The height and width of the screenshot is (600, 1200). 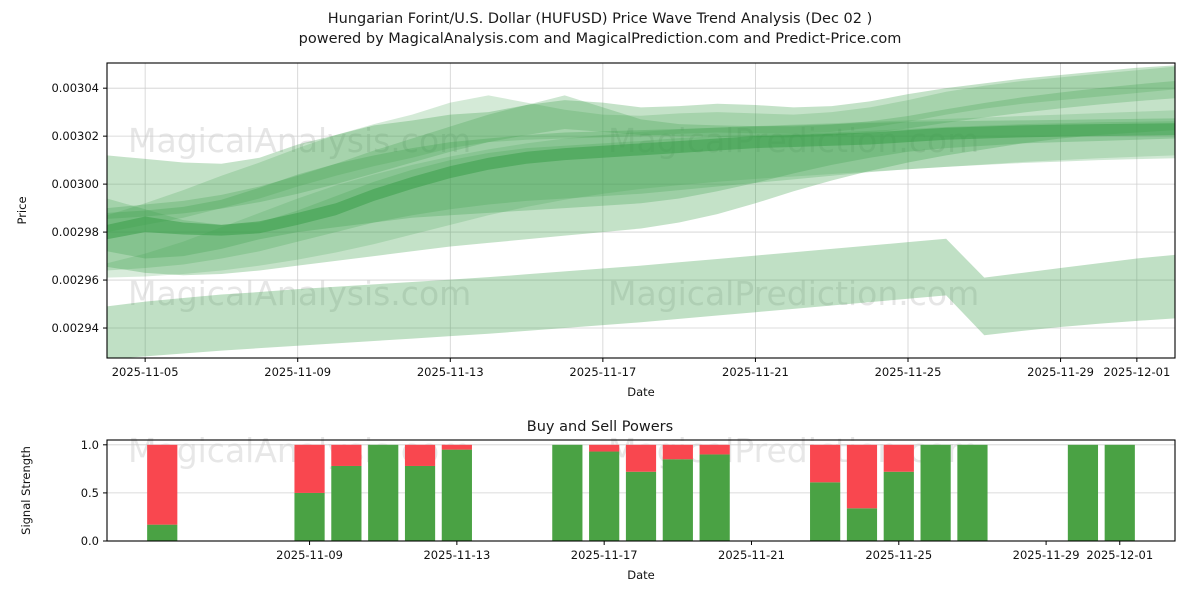 I want to click on y-tick-label: 0.00294, so click(x=75, y=328).